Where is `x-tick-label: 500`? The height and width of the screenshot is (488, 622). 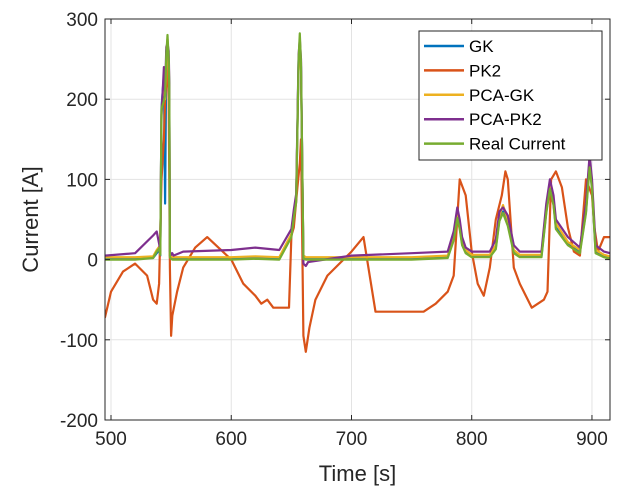
x-tick-label: 500 is located at coordinates (111, 439).